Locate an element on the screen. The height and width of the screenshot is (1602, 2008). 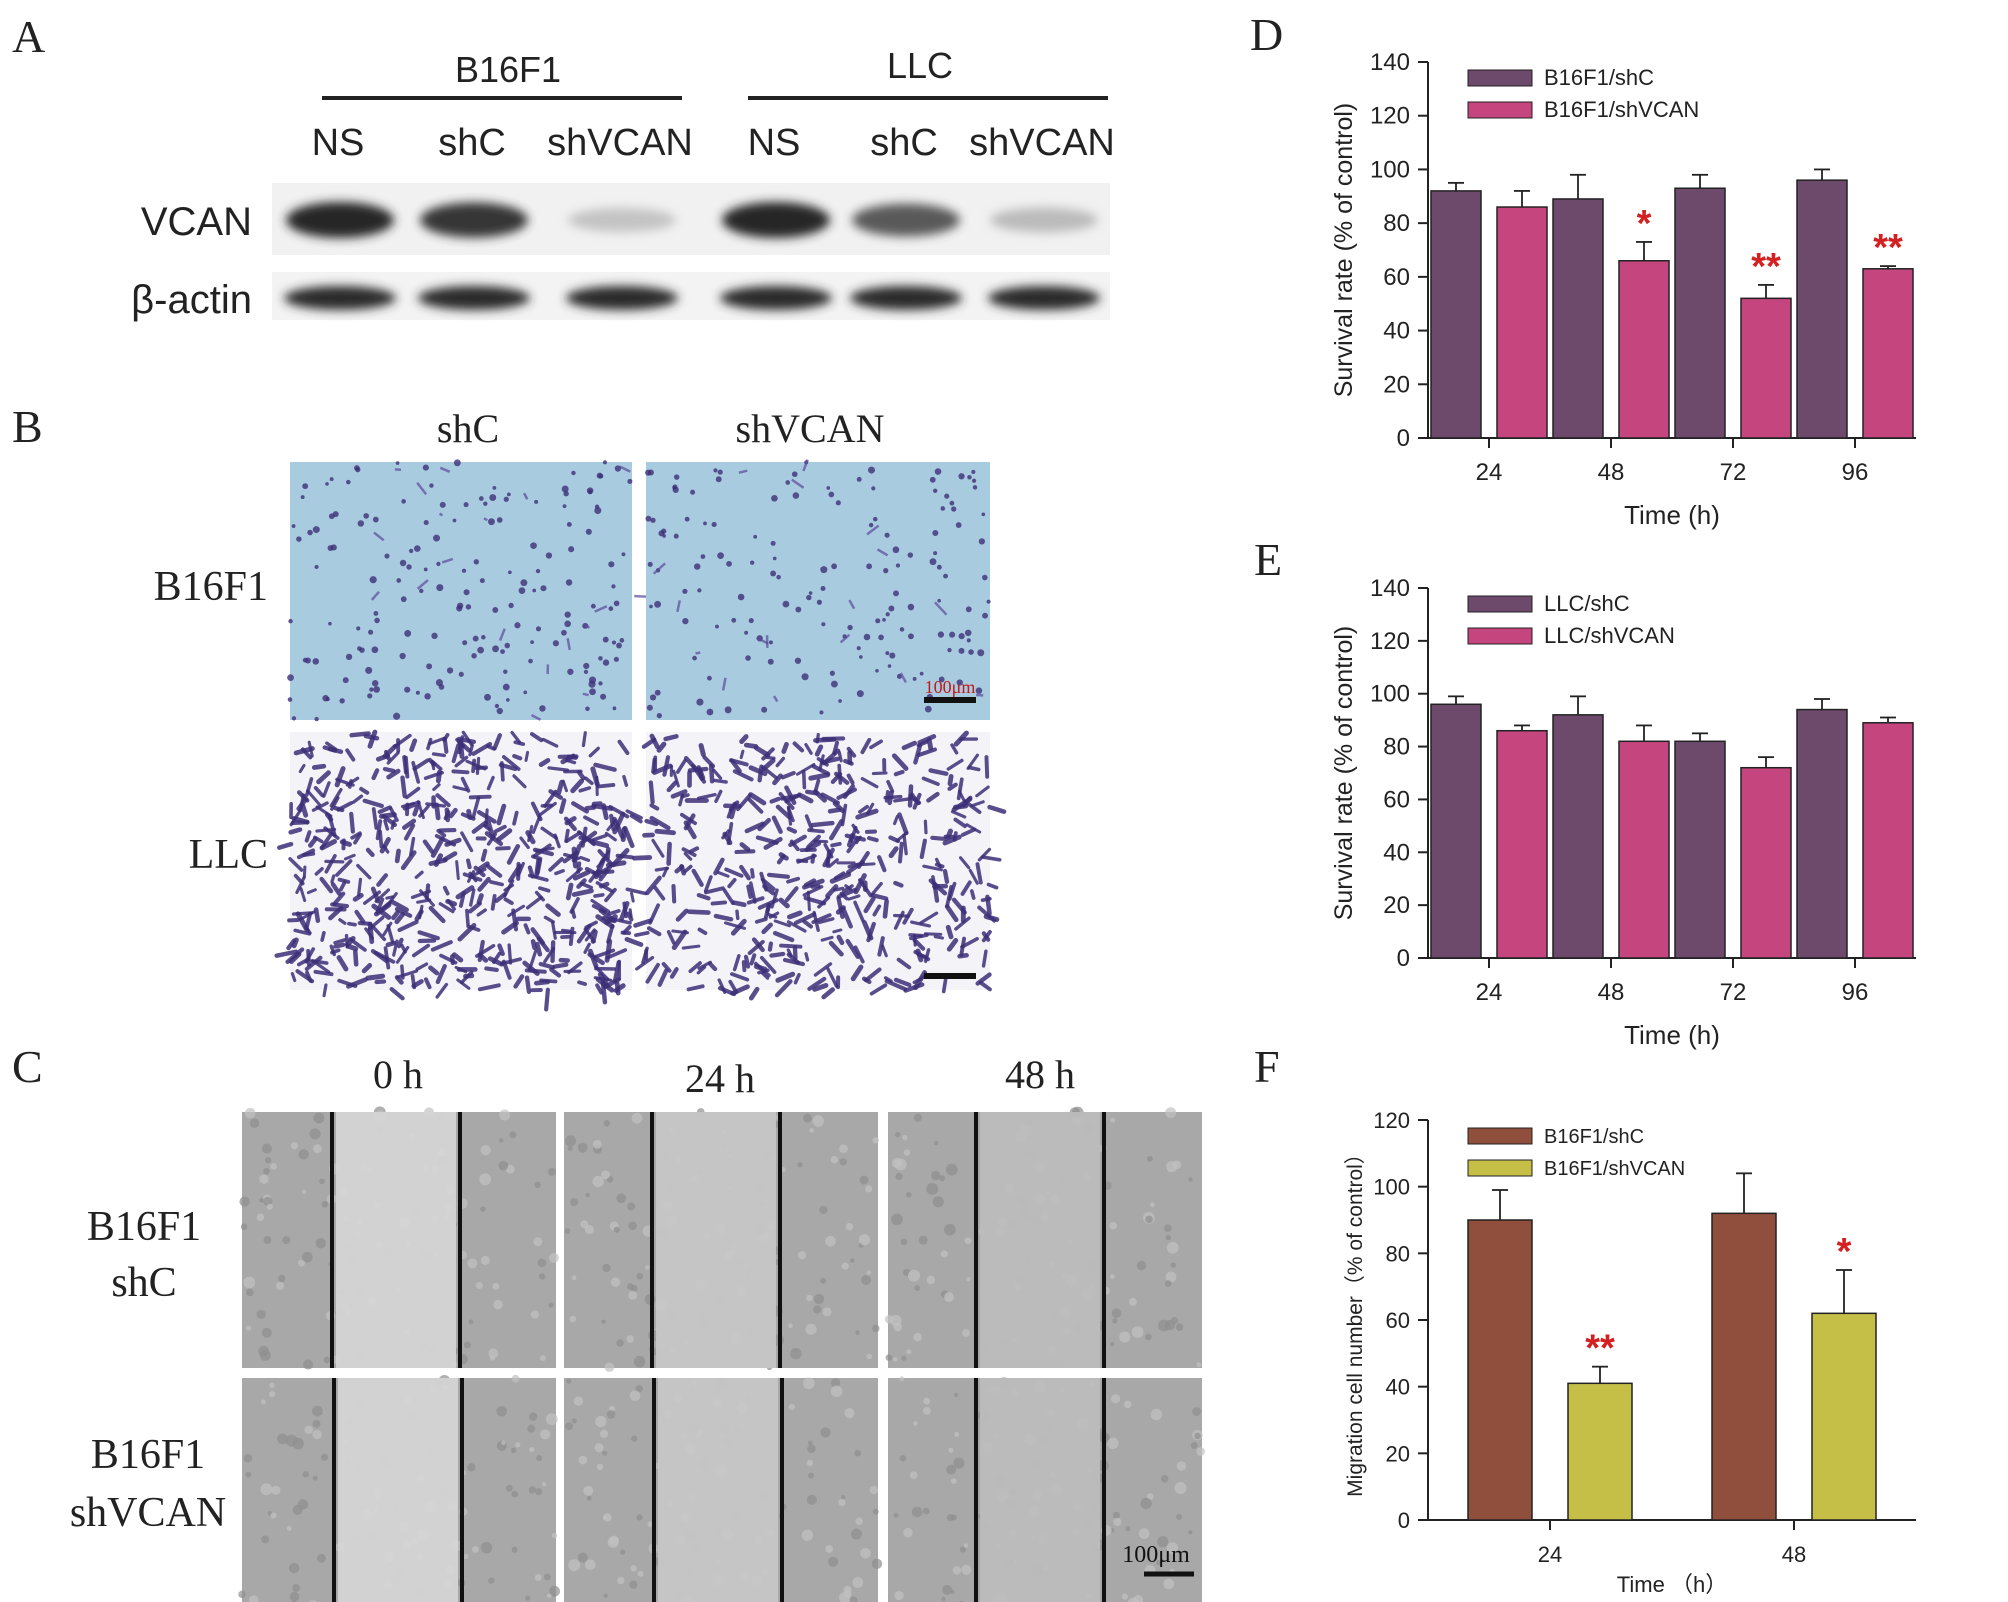
x-tick-label: 48 is located at coordinates (1794, 1554).